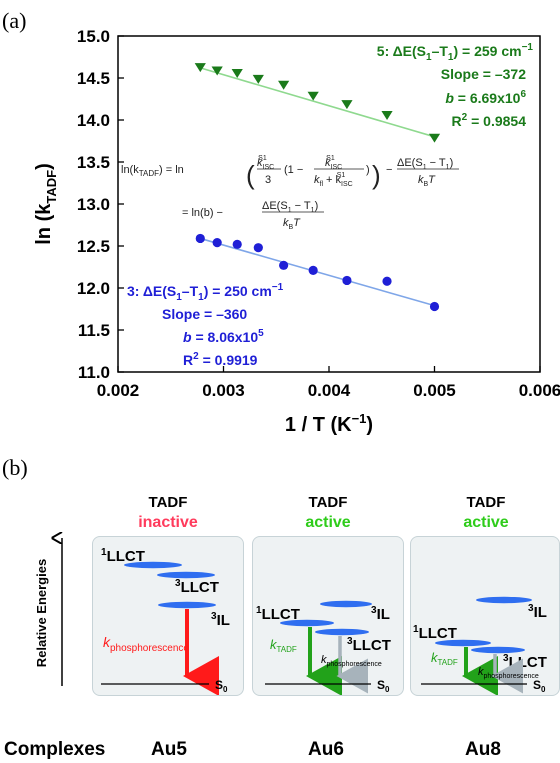 The image size is (560, 763). Describe the element at coordinates (333, 163) in the screenshot. I see `frac2-num: kISCS1` at that location.